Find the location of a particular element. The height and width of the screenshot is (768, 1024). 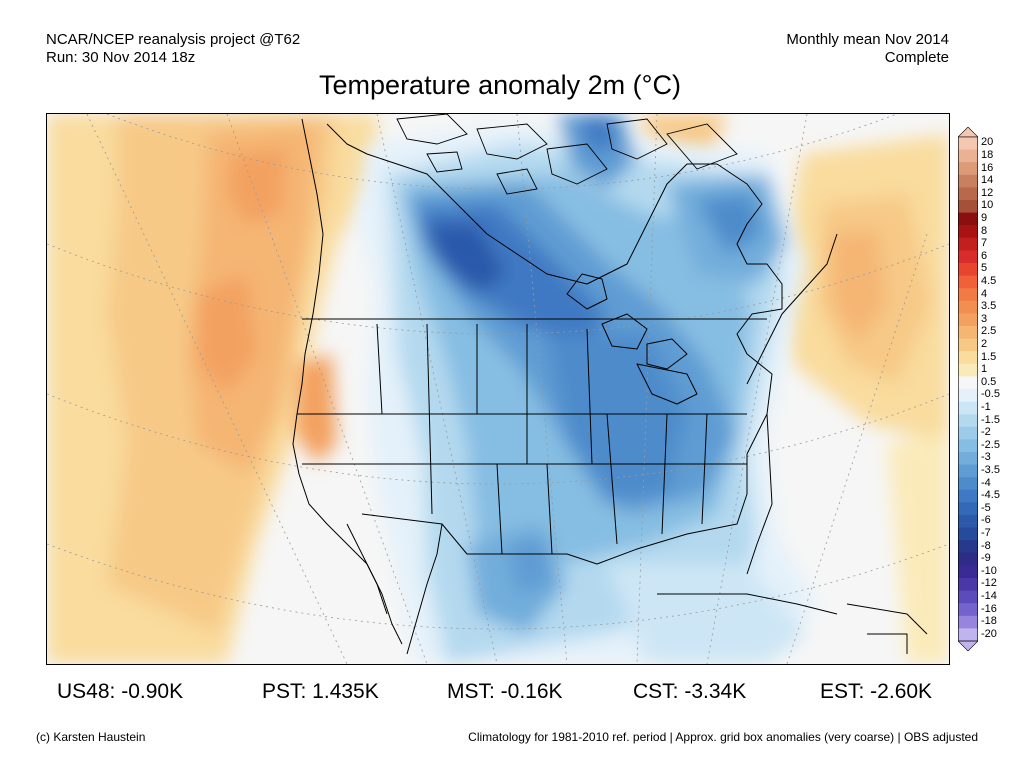

arctic-islands is located at coordinates (567, 154).